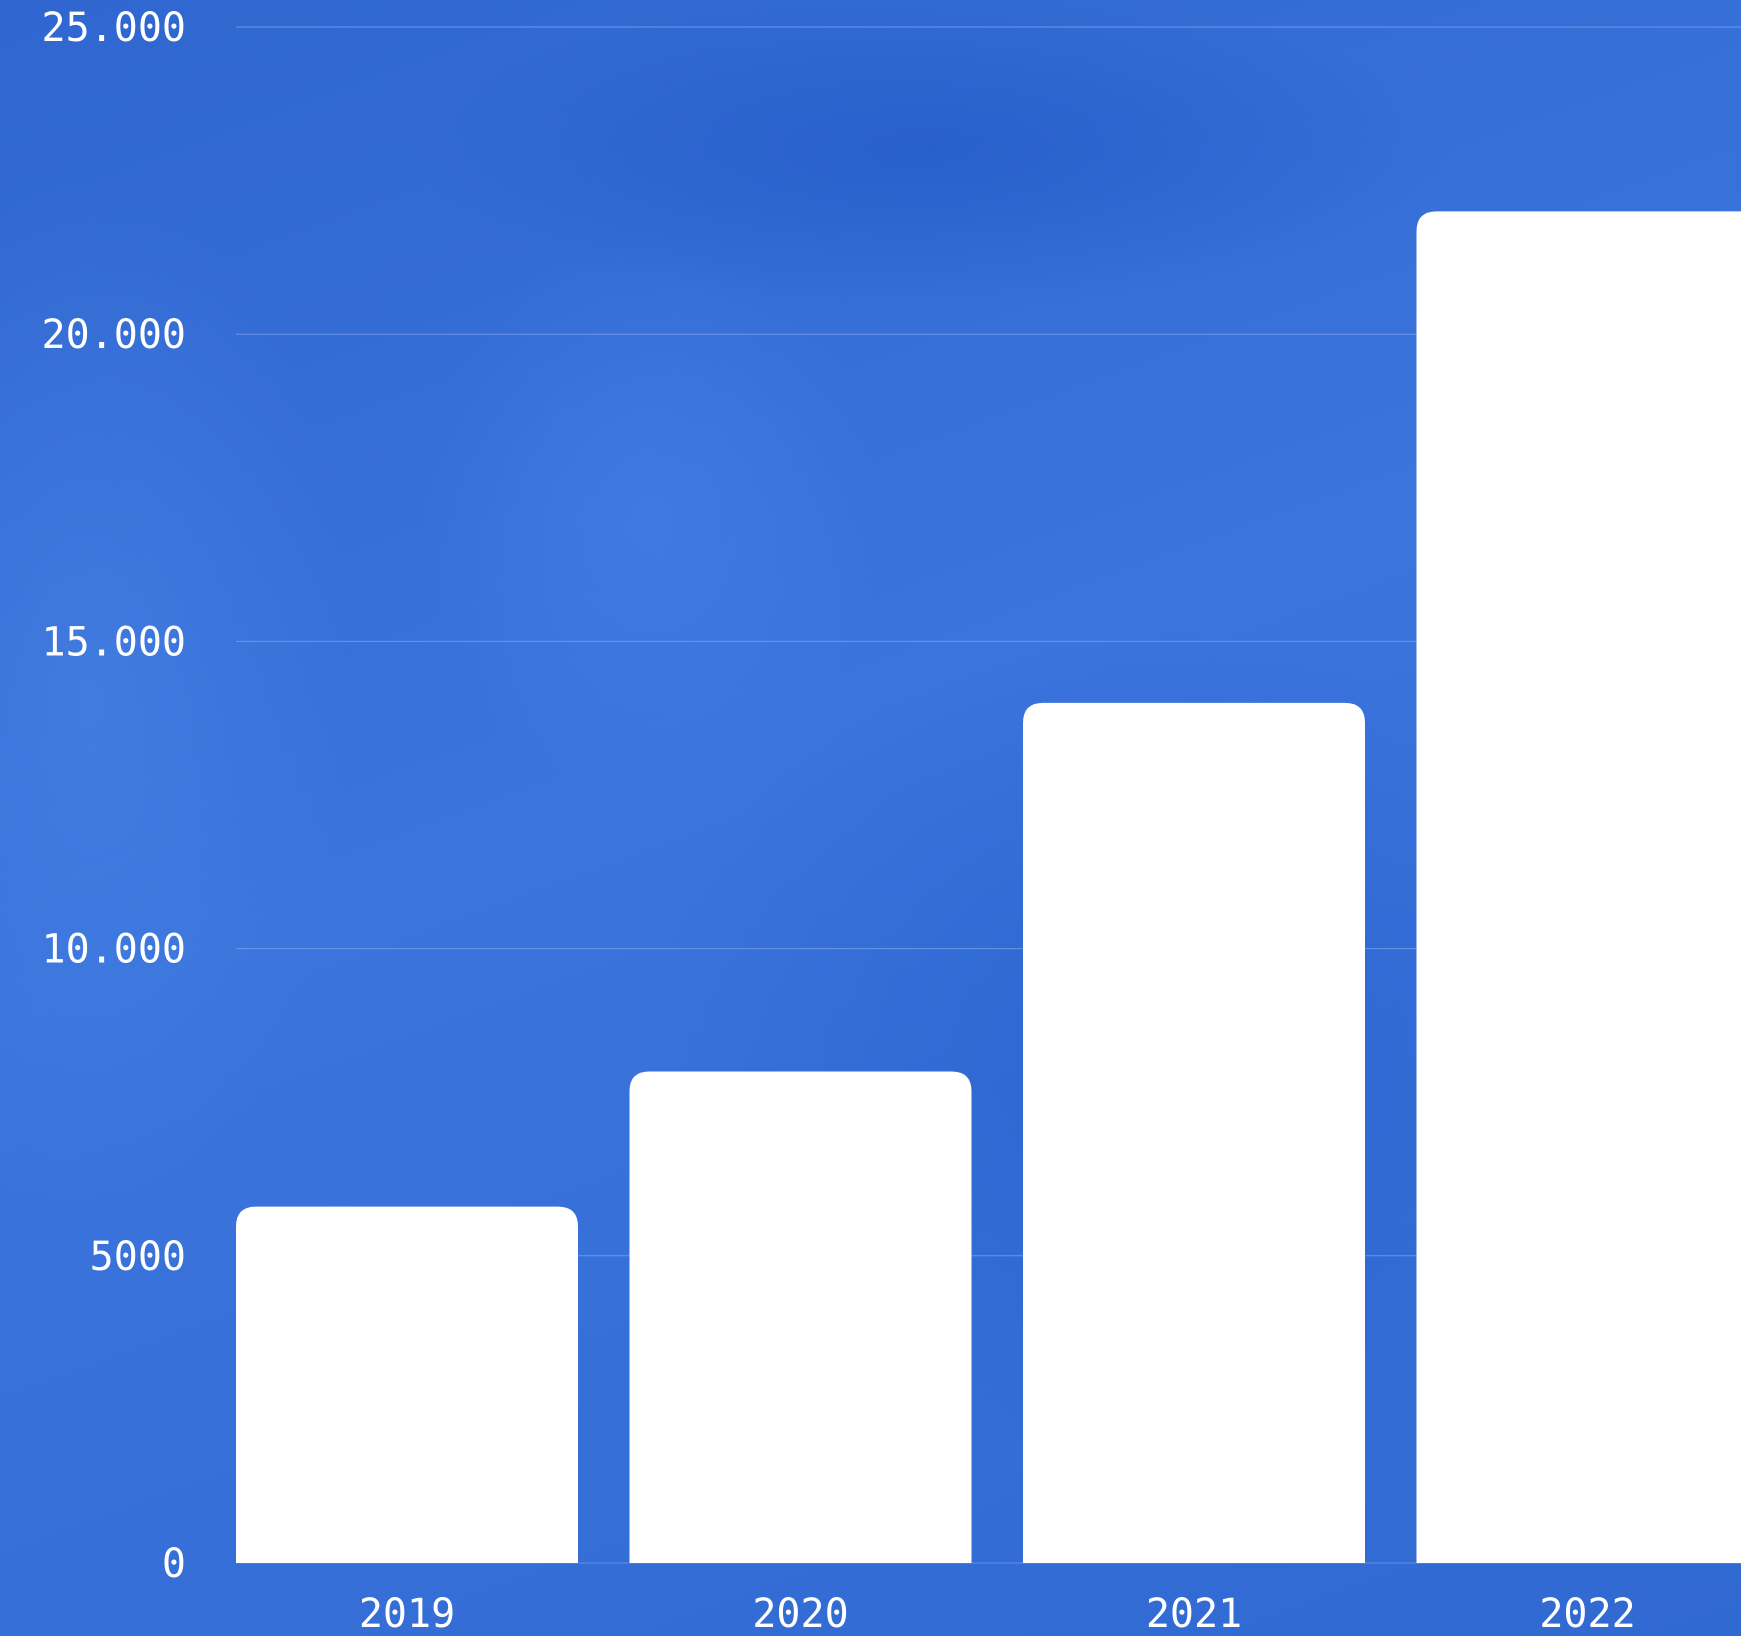  What do you see at coordinates (138, 1257) in the screenshot?
I see `y-tick-label: 5000` at bounding box center [138, 1257].